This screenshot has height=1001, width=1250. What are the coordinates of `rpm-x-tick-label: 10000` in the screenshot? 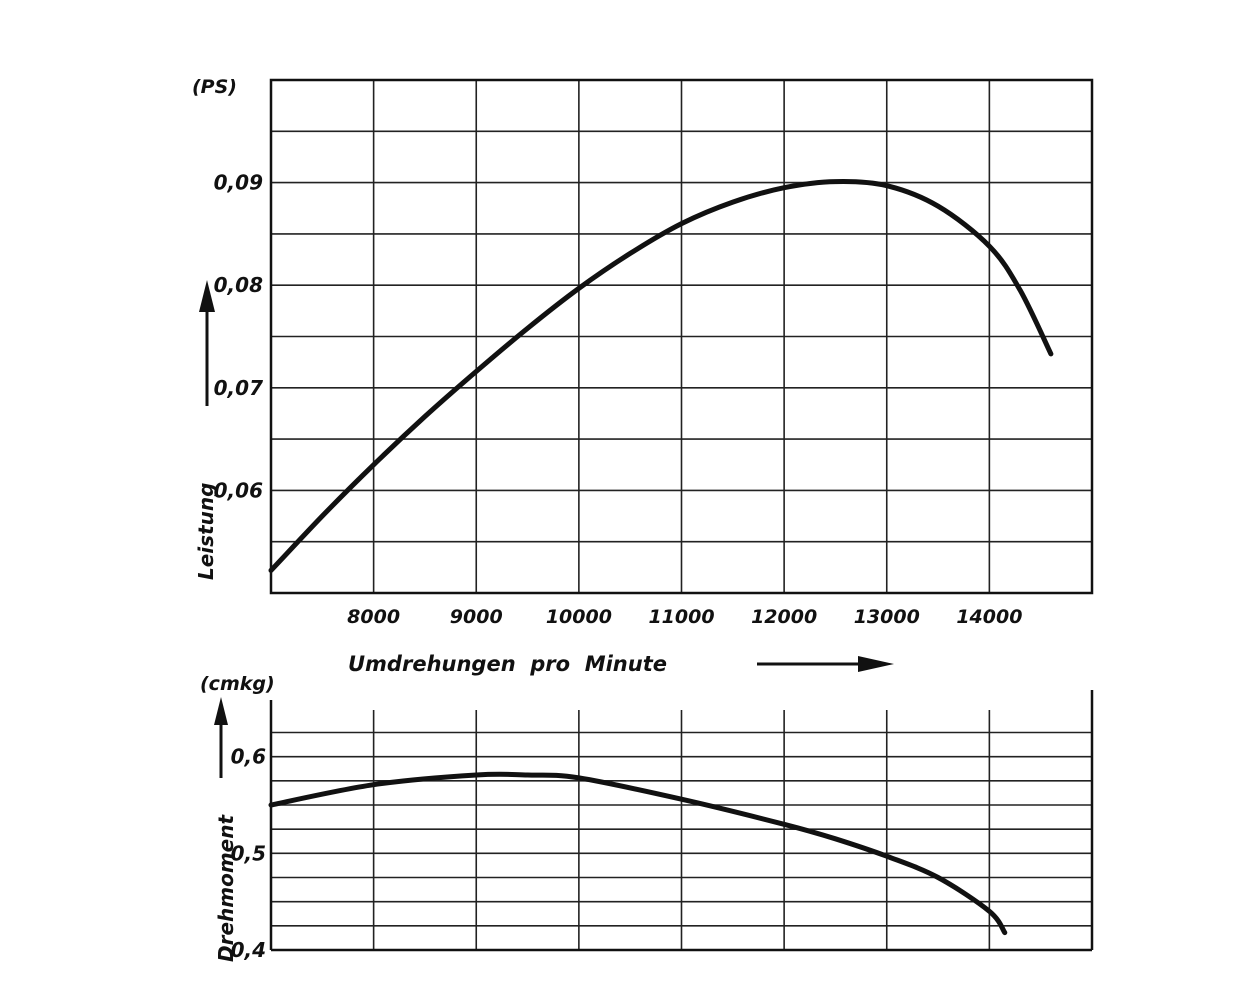 It's located at (579, 617).